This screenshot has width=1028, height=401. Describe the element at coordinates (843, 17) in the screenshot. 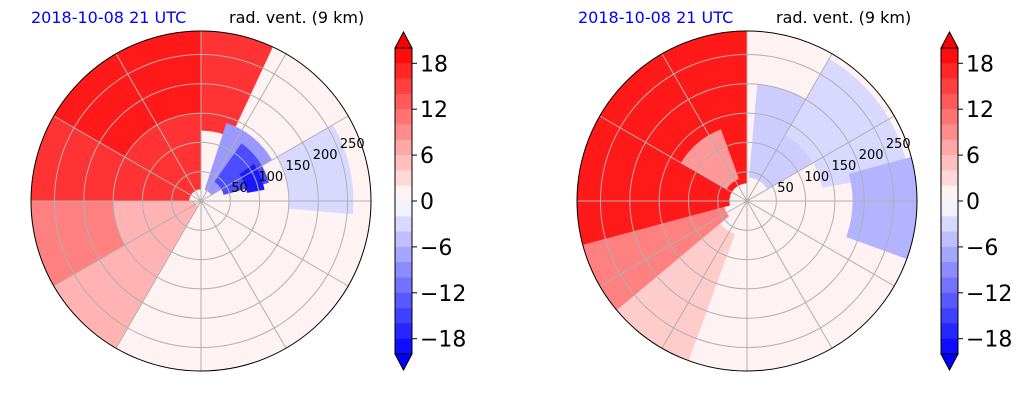

I see `title-field-right: rad. vent. (9 km)` at that location.